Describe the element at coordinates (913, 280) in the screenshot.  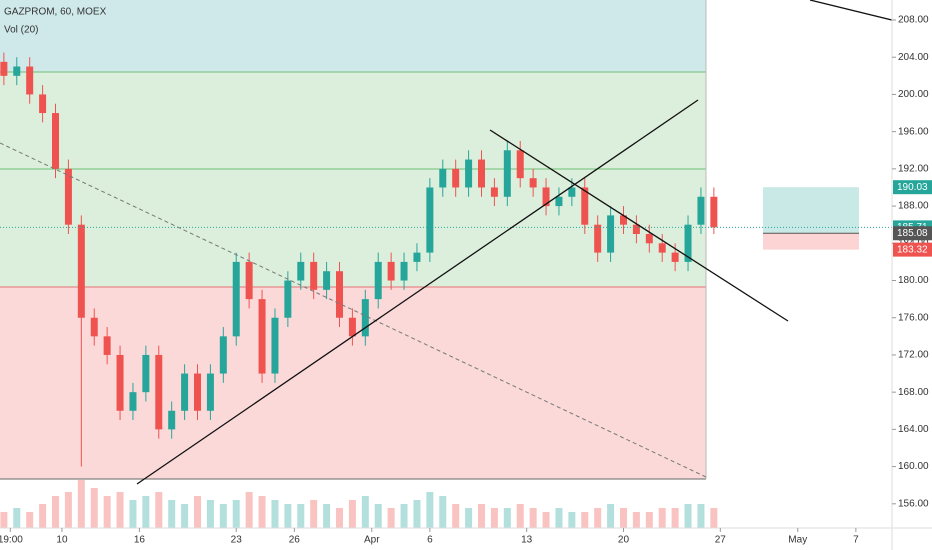
I see `y-tick-label: 180.00` at that location.